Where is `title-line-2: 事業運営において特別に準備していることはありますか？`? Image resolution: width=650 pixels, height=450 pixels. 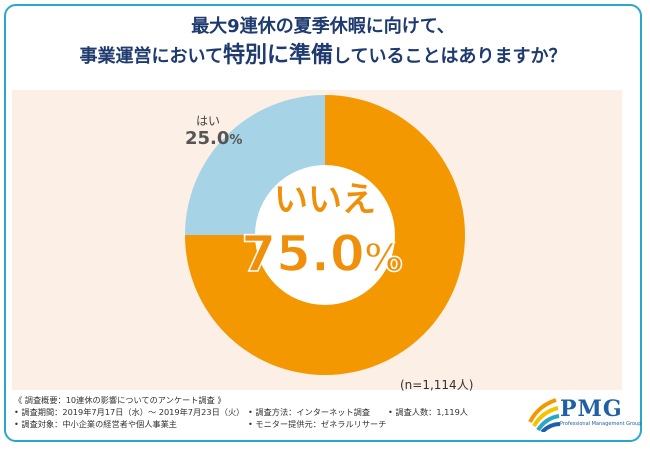
title-line-2: 事業運営において特別に準備していることはありますか？ is located at coordinates (323, 56).